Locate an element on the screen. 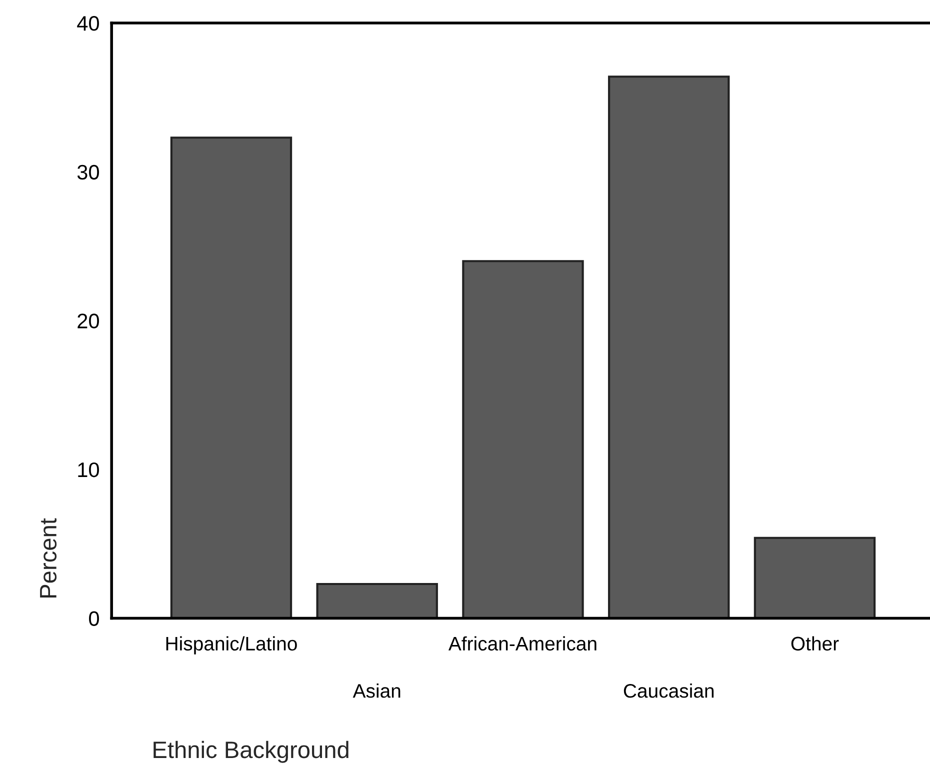 The image size is (930, 768). x-tick-label: Caucasian is located at coordinates (669, 691).